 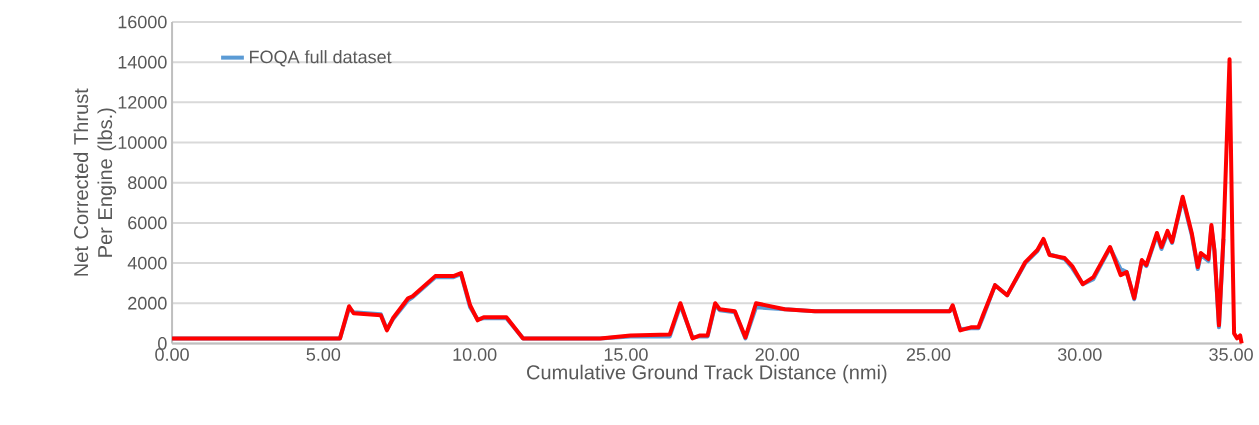 What do you see at coordinates (323, 354) in the screenshot?
I see `x-tick-label: 5.00` at bounding box center [323, 354].